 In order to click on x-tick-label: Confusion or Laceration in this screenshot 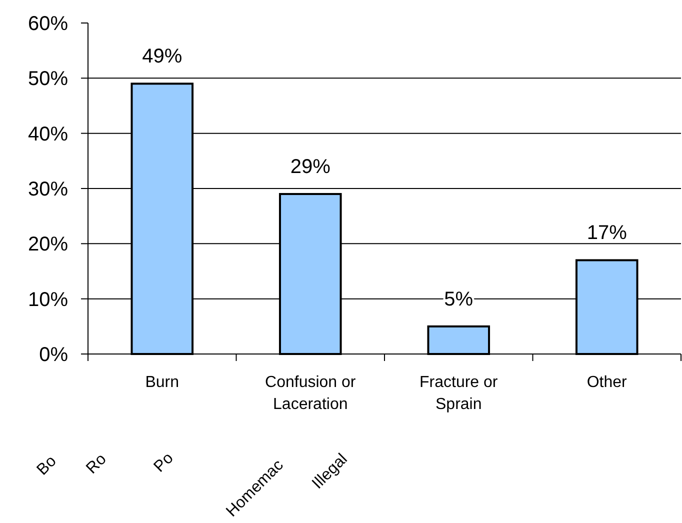, I will do `click(310, 393)`.